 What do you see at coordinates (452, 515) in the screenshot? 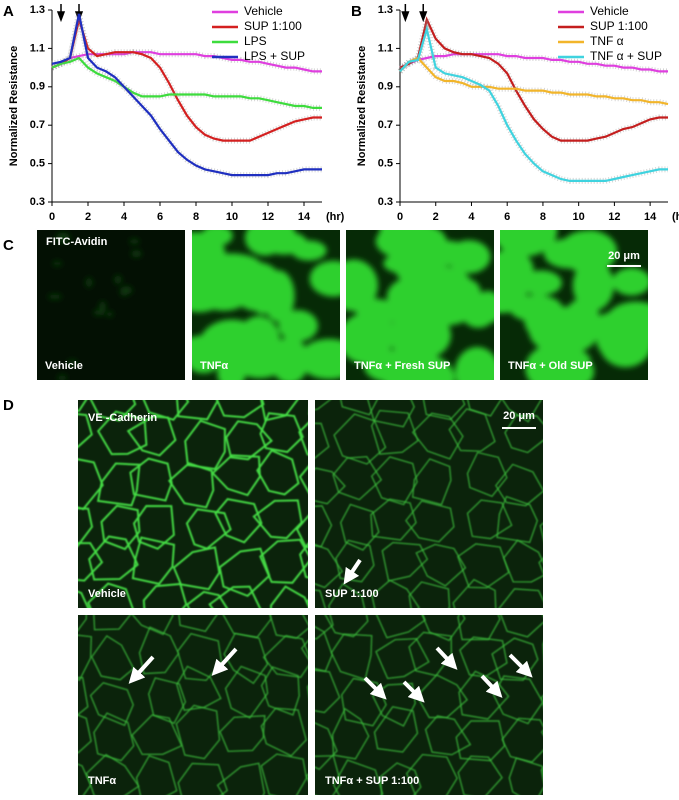
I see `micrograph: SUP 1:100` at bounding box center [452, 515].